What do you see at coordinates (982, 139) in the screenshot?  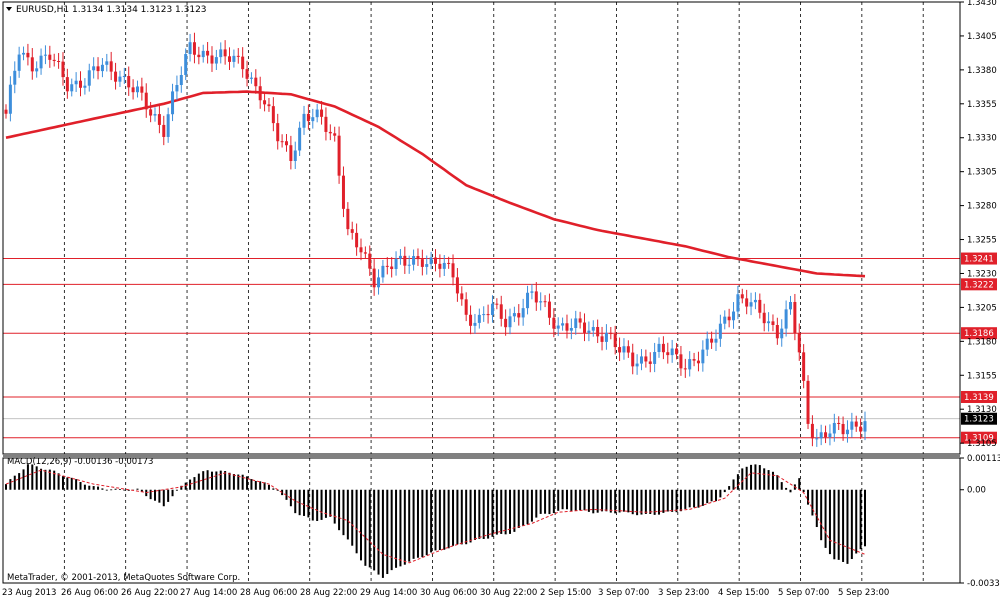 I see `y-axis-tick-label: 1.3330` at bounding box center [982, 139].